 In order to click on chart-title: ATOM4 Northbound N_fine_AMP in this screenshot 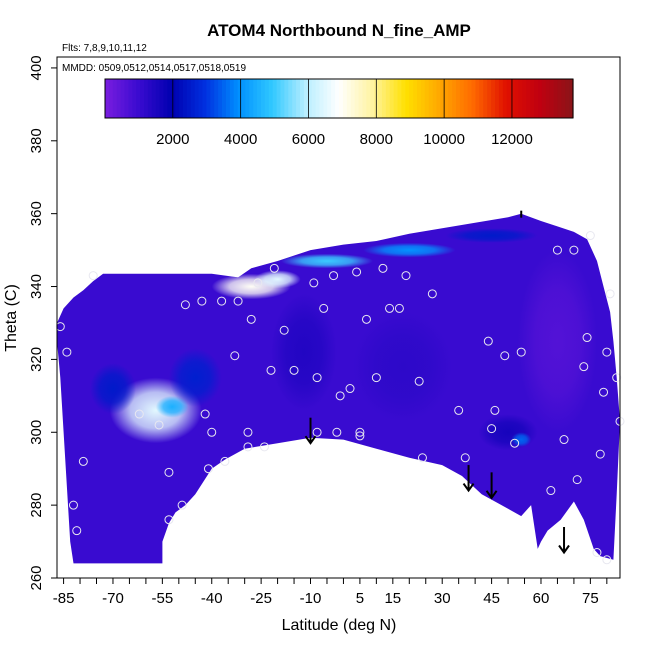, I will do `click(339, 30)`.